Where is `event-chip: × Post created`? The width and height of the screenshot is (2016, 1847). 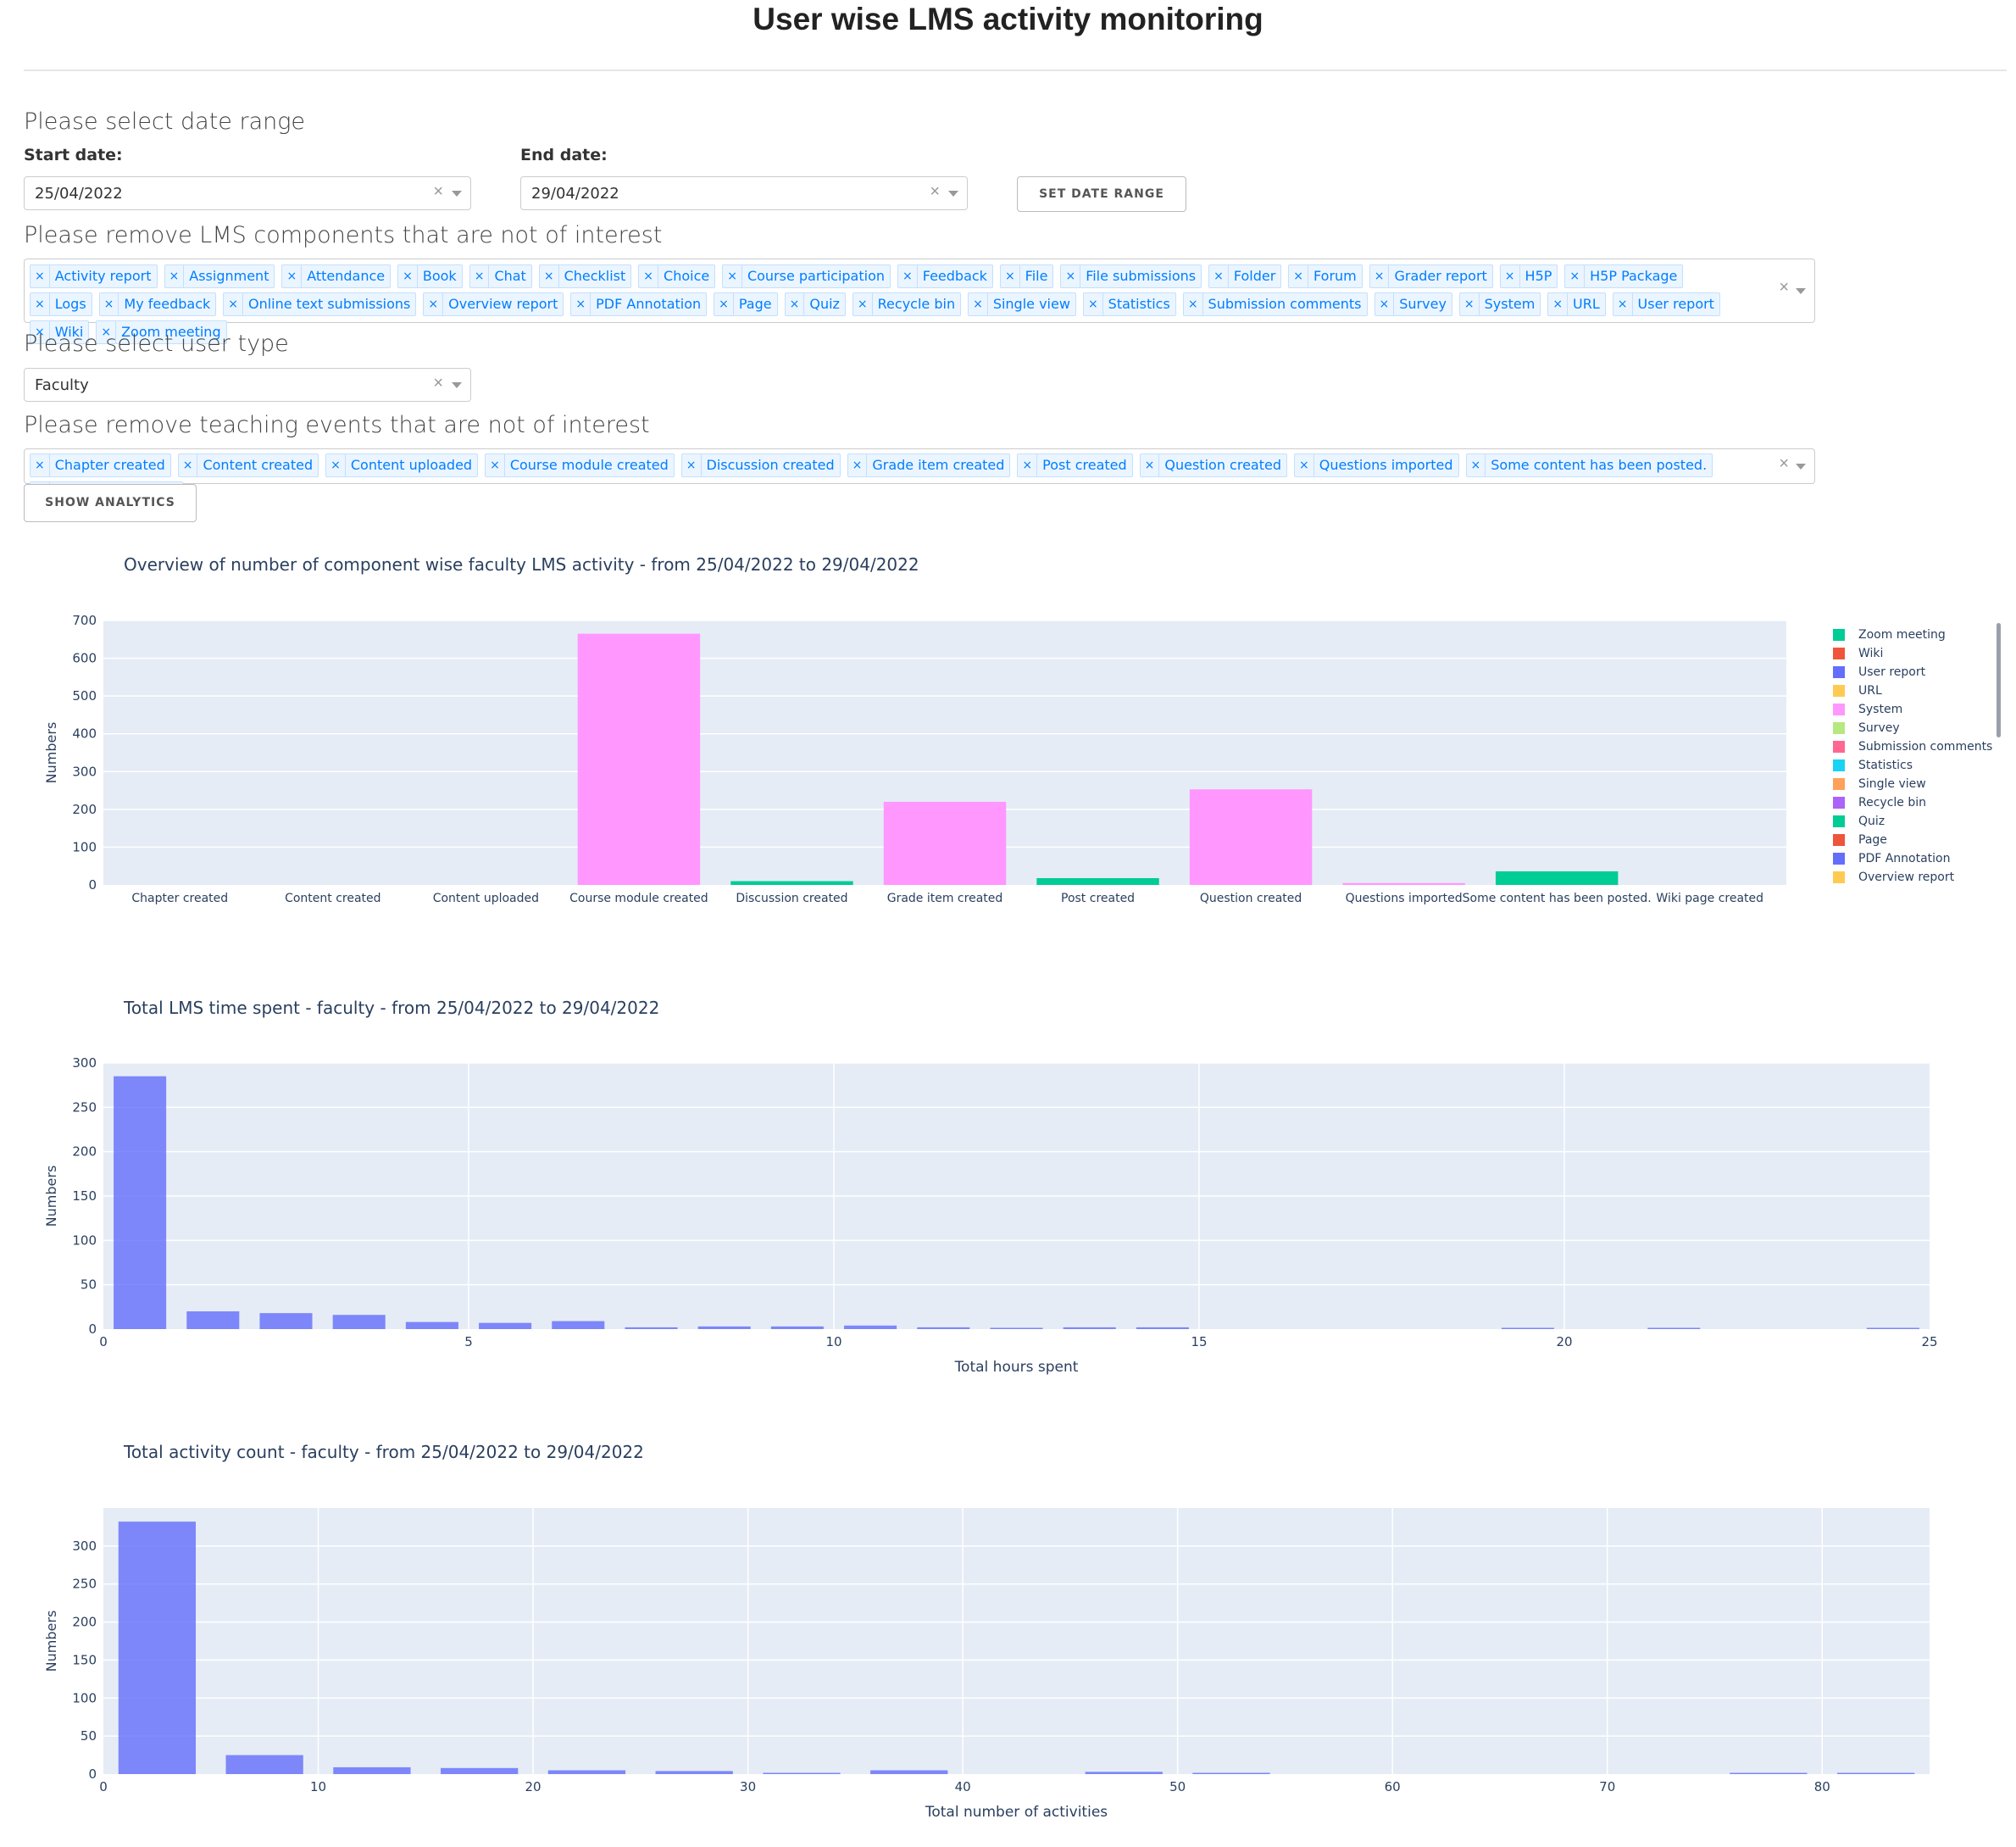
event-chip: × Post created is located at coordinates (1075, 465).